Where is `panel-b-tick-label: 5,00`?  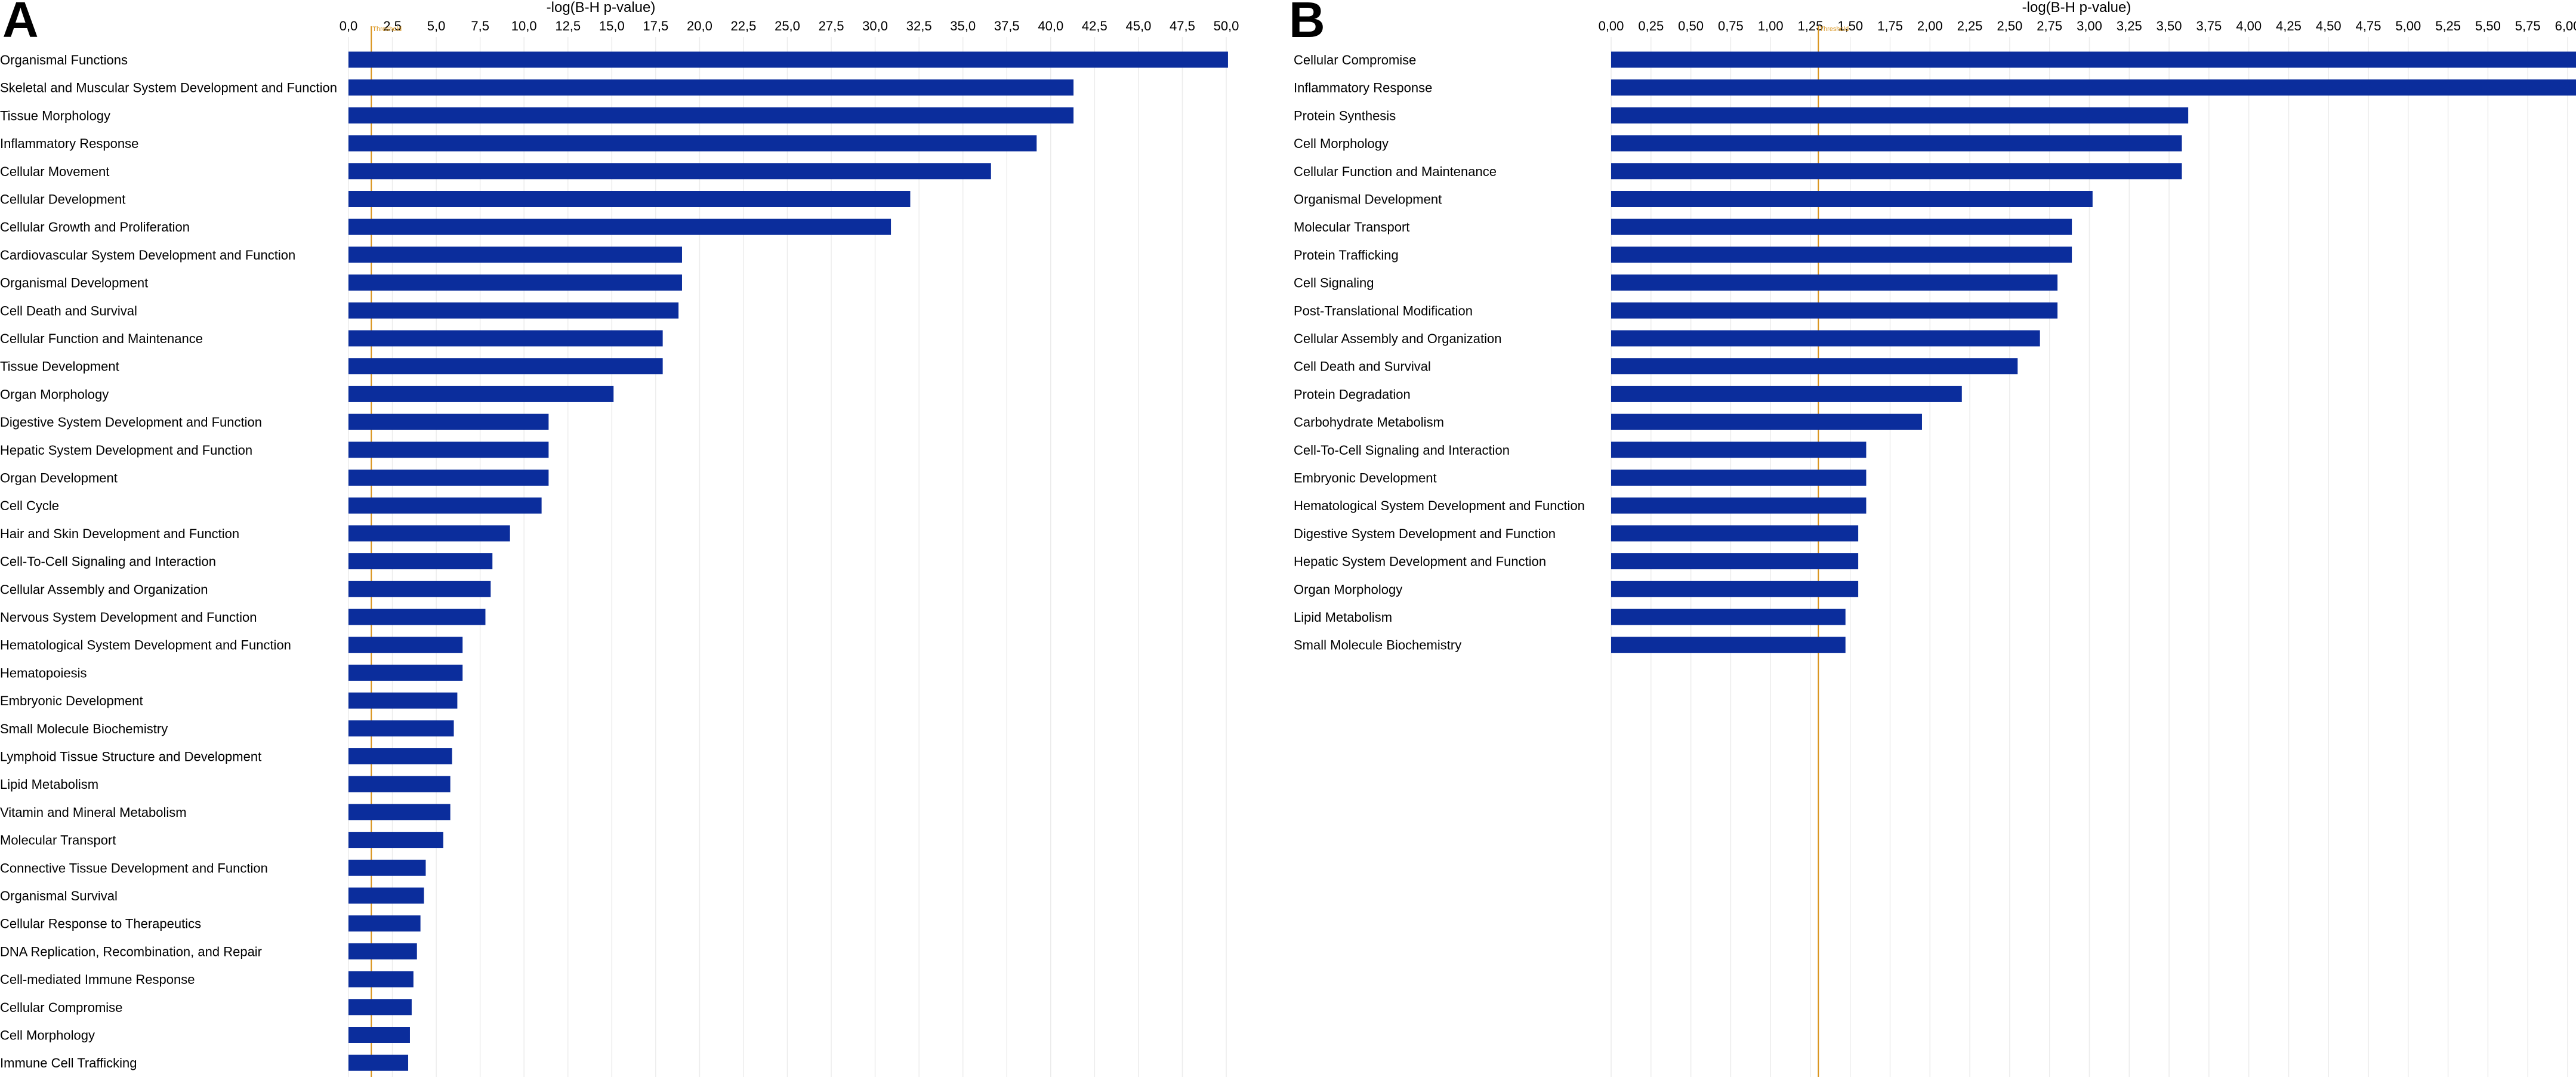
panel-b-tick-label: 5,00 is located at coordinates (2408, 25).